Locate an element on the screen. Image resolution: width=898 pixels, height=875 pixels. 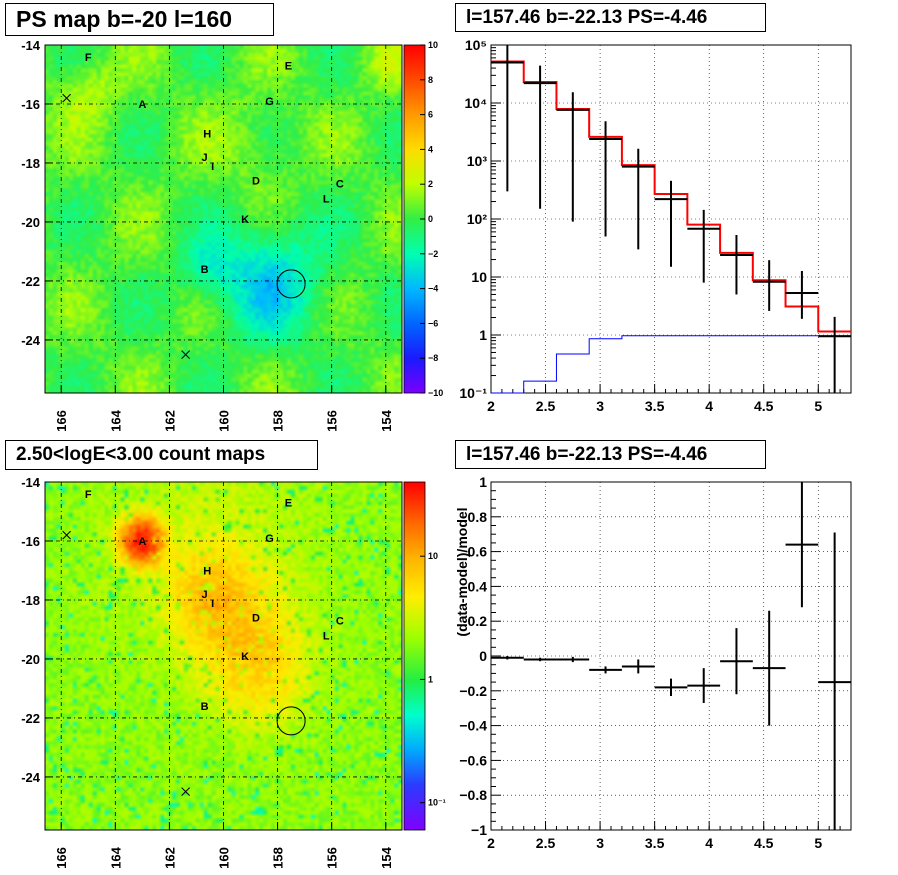
ps-map-colorbar-tick-label: 6 is located at coordinates (430, 115).